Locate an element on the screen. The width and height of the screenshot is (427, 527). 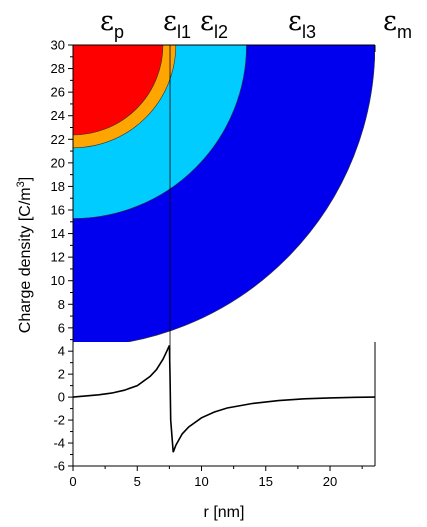
region-label-m: εm is located at coordinates (397, 24).